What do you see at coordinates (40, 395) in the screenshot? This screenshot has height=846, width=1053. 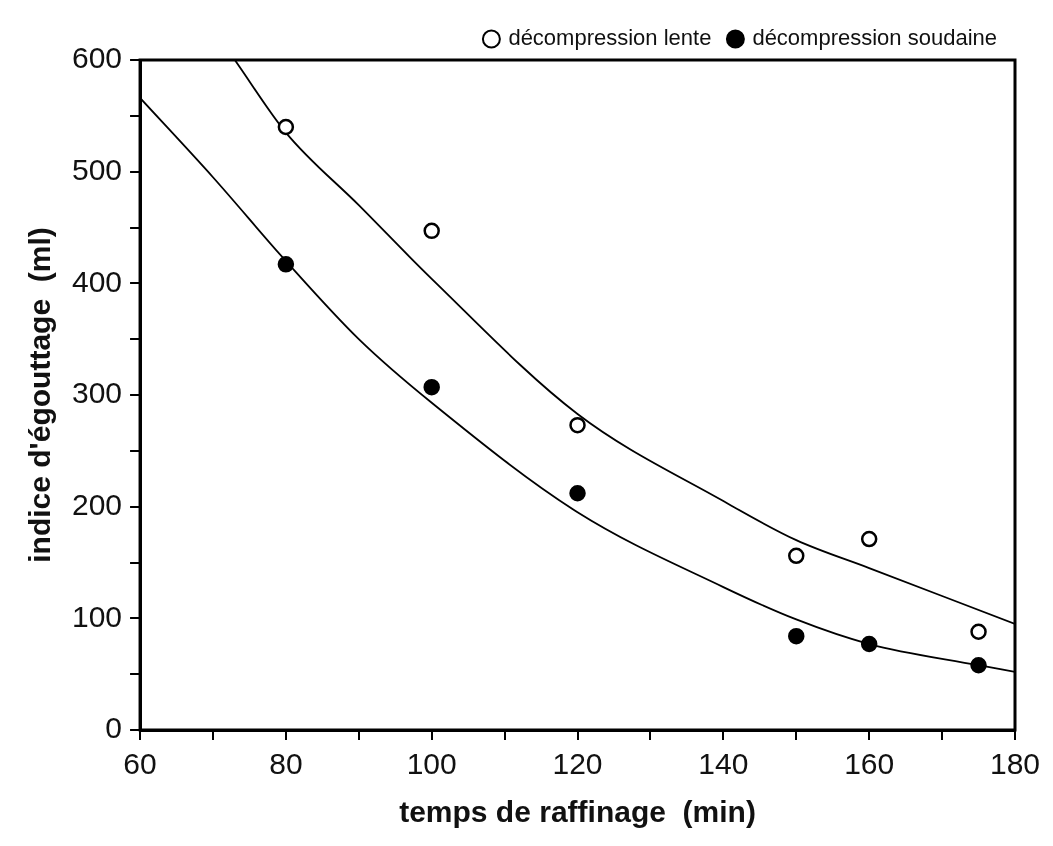 I see `y-axis-title: indice d'égouttage (ml)` at bounding box center [40, 395].